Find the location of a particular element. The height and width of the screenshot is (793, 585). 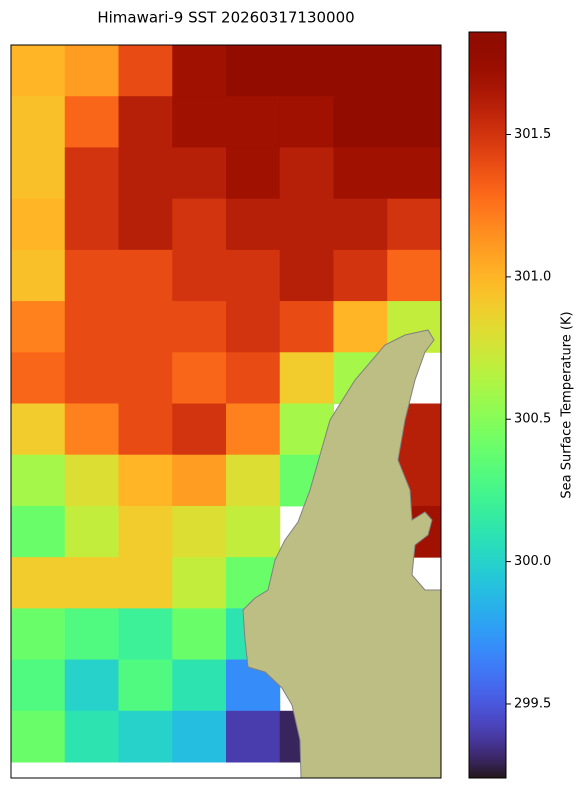

colorbar-tick-label: 300.0 is located at coordinates (532, 561).